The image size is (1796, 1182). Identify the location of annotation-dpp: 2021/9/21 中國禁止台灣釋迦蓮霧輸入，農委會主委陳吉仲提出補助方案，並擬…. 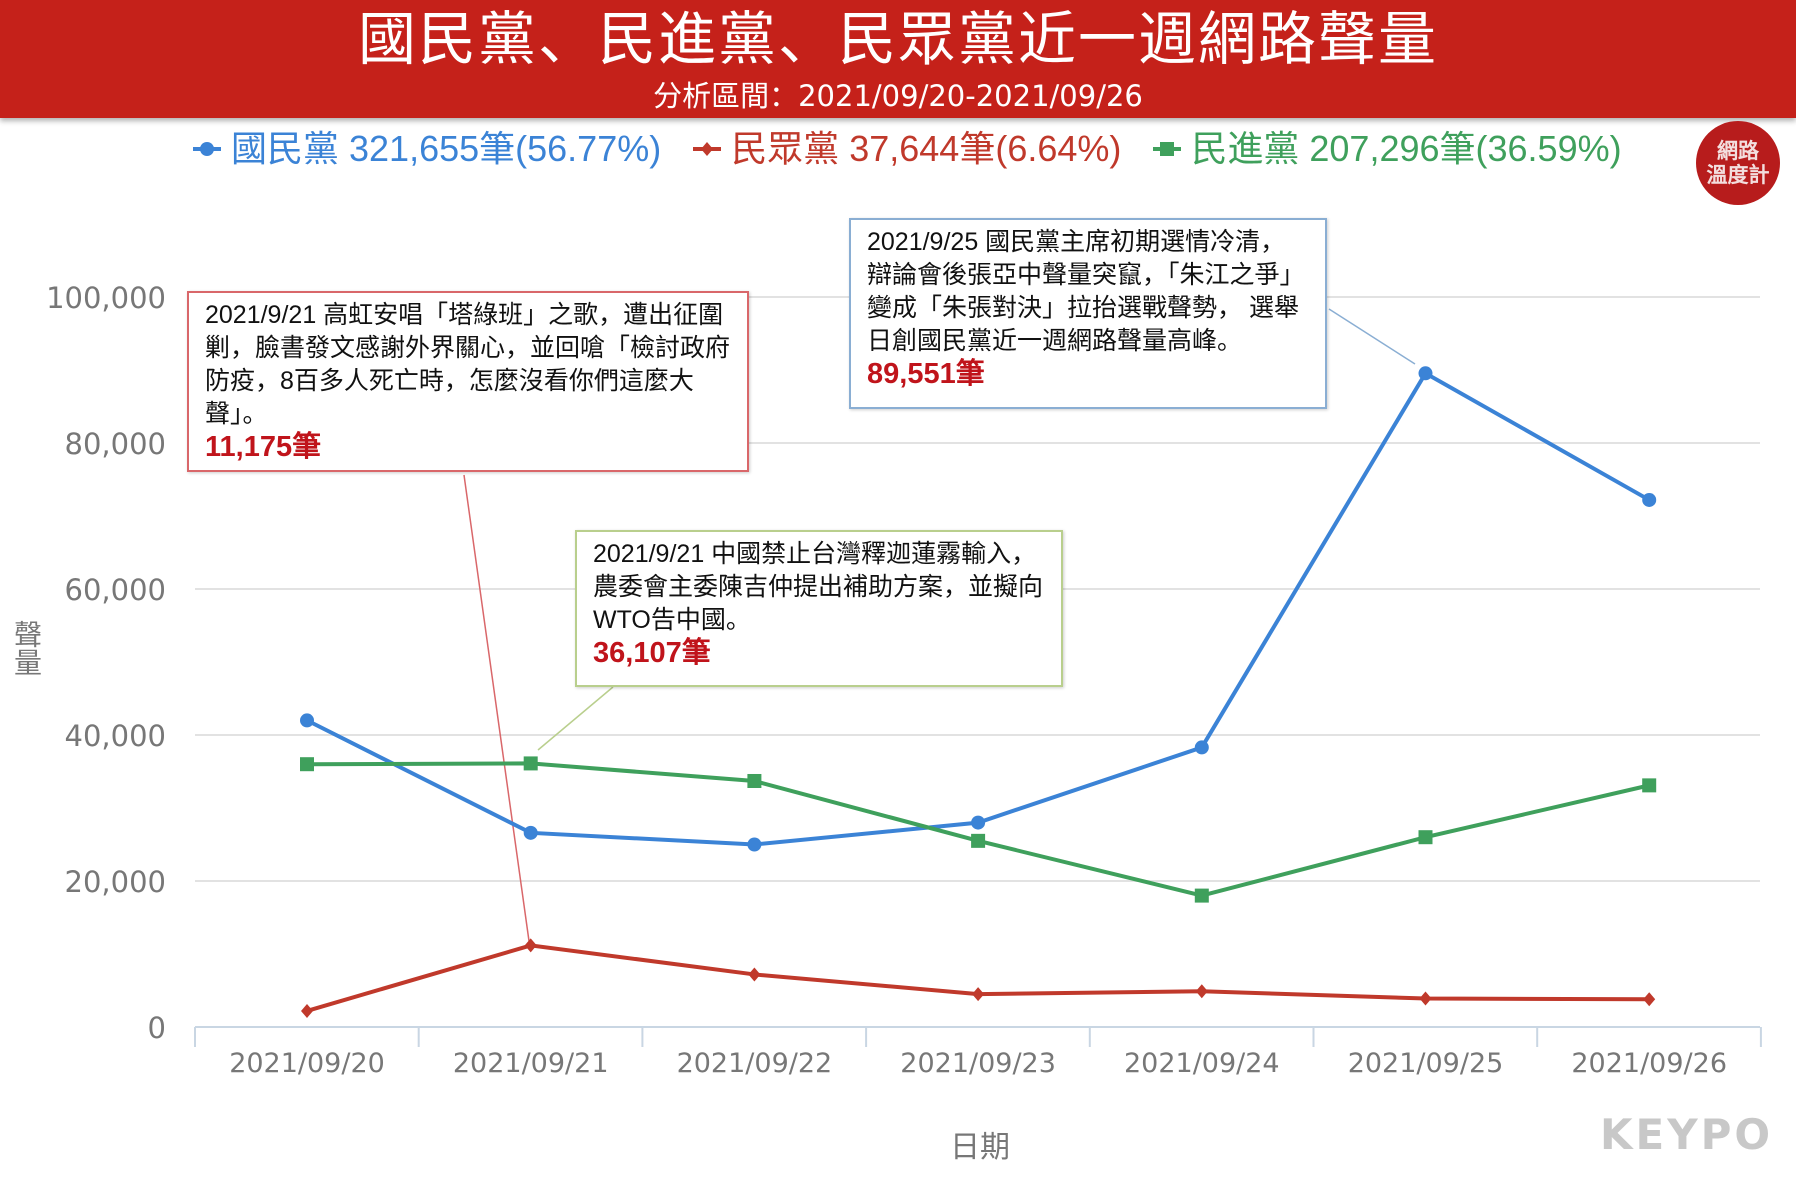
(819, 608).